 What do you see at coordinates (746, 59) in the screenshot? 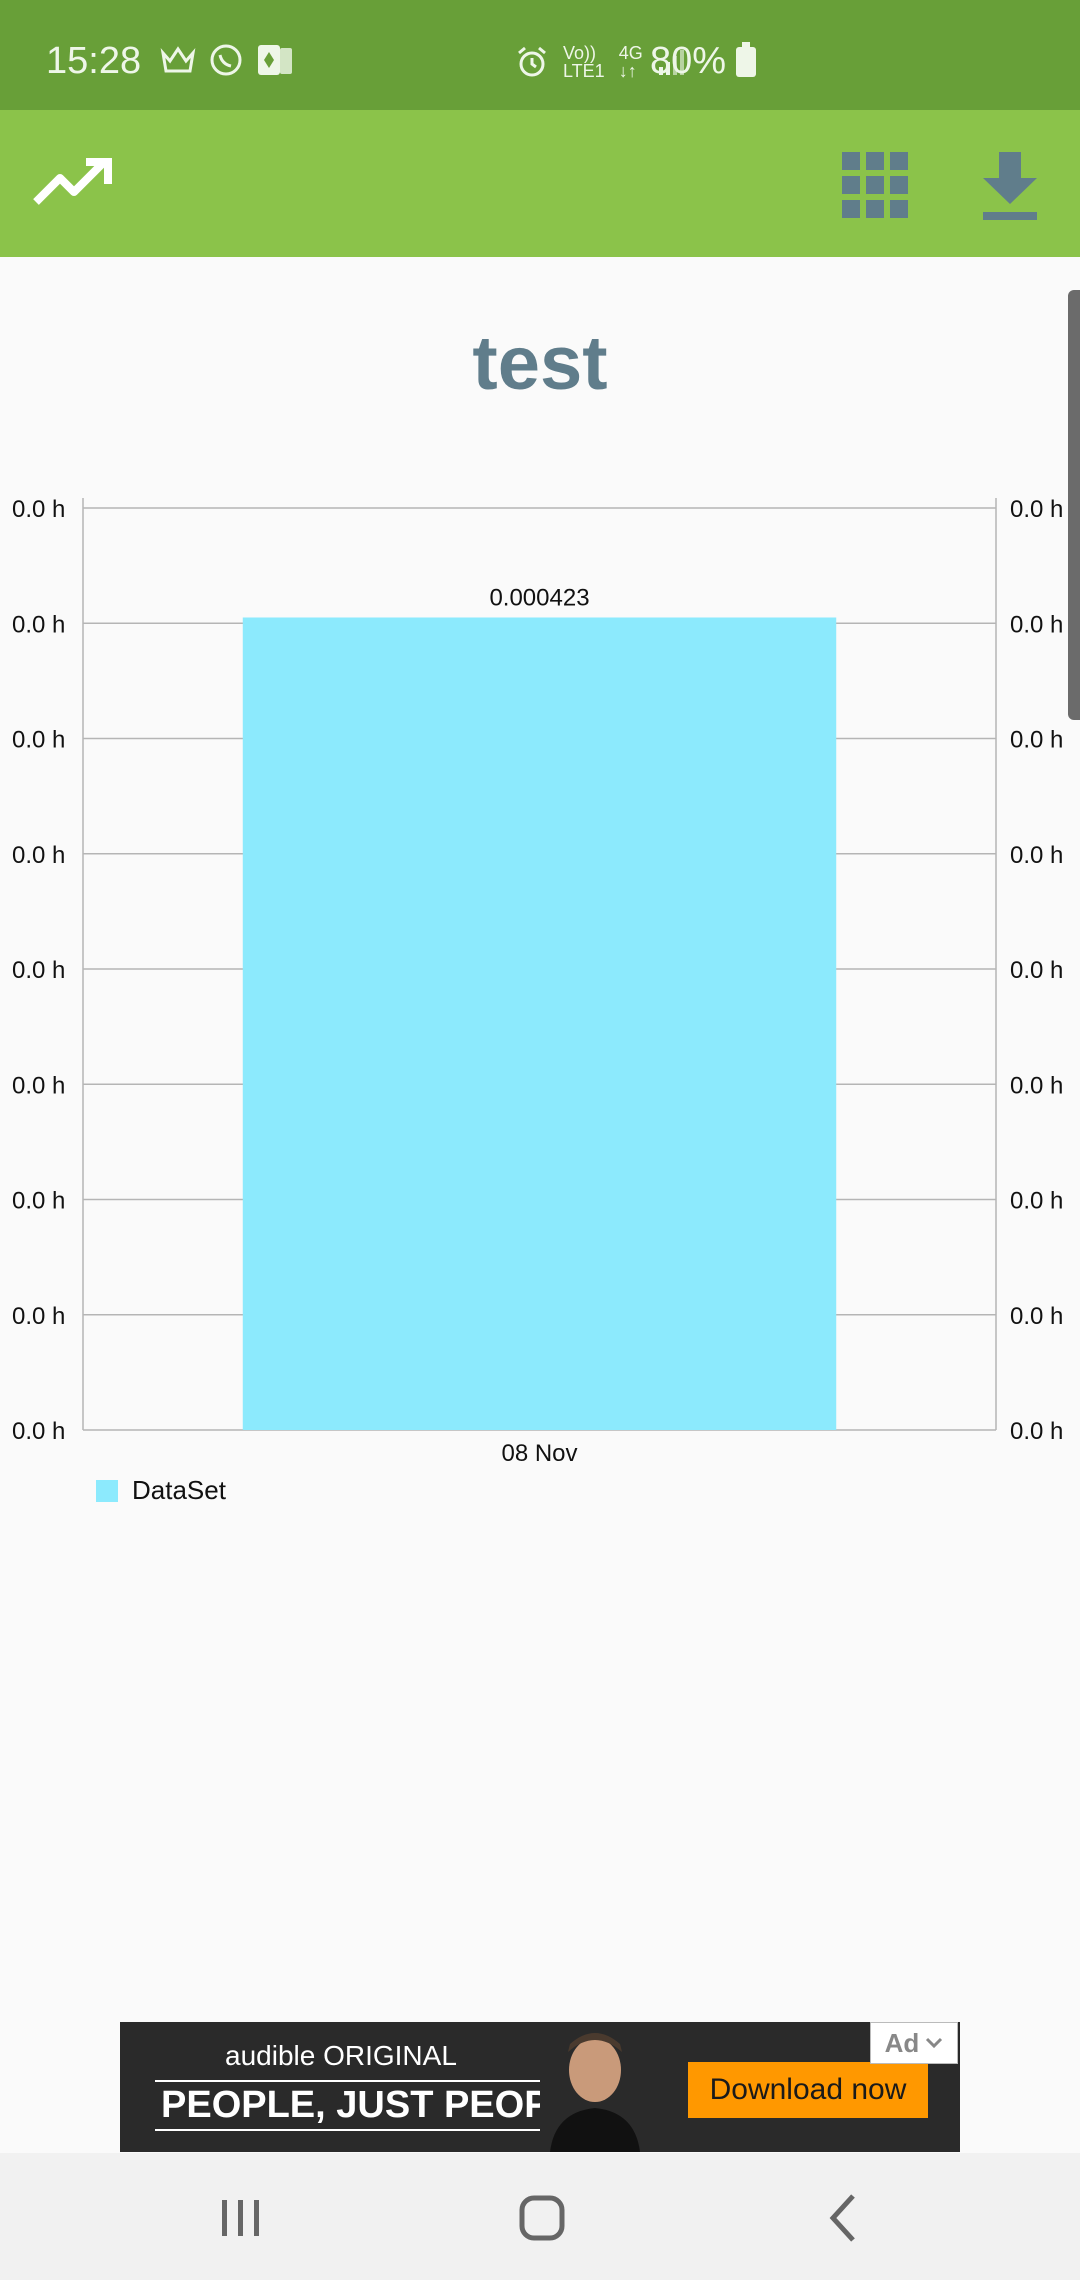
I see `battery-icon` at bounding box center [746, 59].